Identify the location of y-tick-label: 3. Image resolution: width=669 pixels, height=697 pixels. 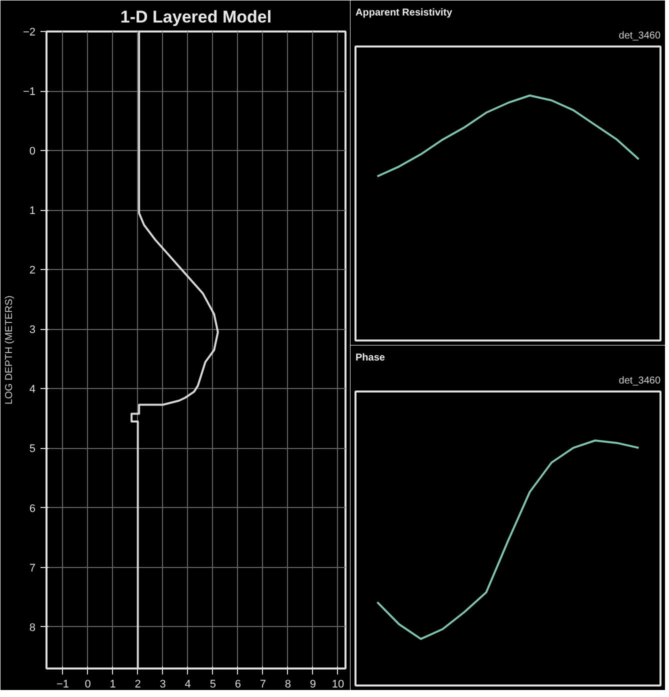
(32, 330).